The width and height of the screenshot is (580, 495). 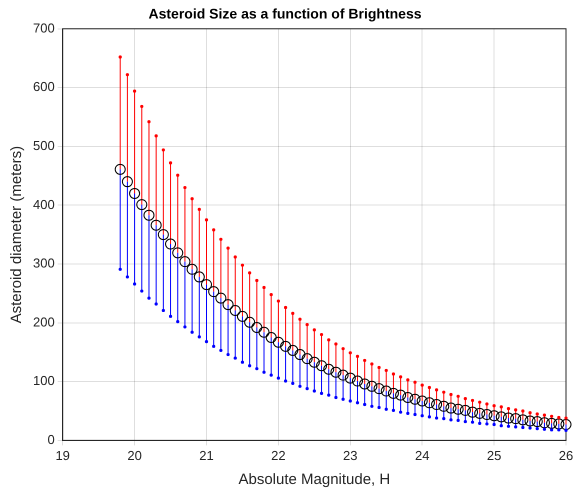 What do you see at coordinates (43, 263) in the screenshot?
I see `y-tick-label: 300` at bounding box center [43, 263].